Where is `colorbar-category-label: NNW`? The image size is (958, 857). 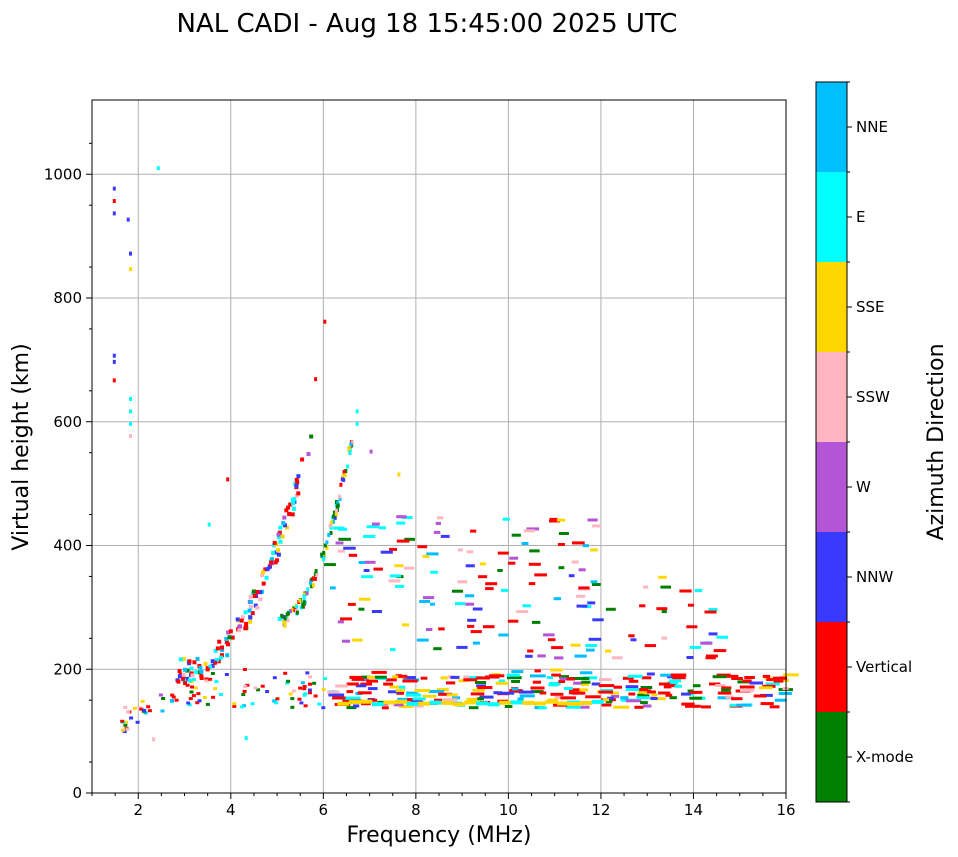
colorbar-category-label: NNW is located at coordinates (874, 577).